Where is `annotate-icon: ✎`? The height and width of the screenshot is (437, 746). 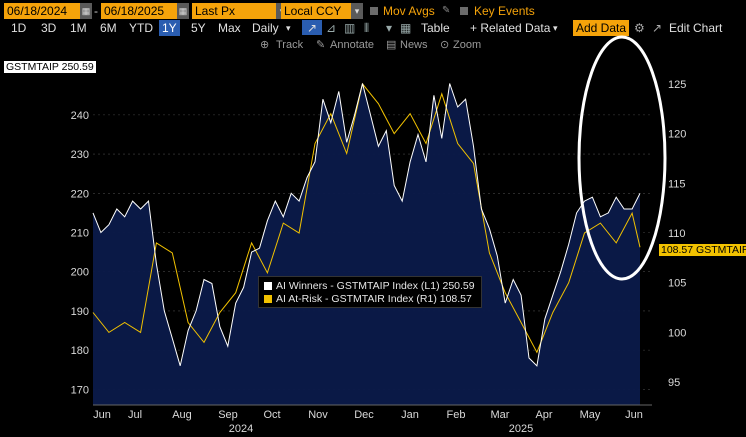 annotate-icon: ✎ is located at coordinates (321, 45).